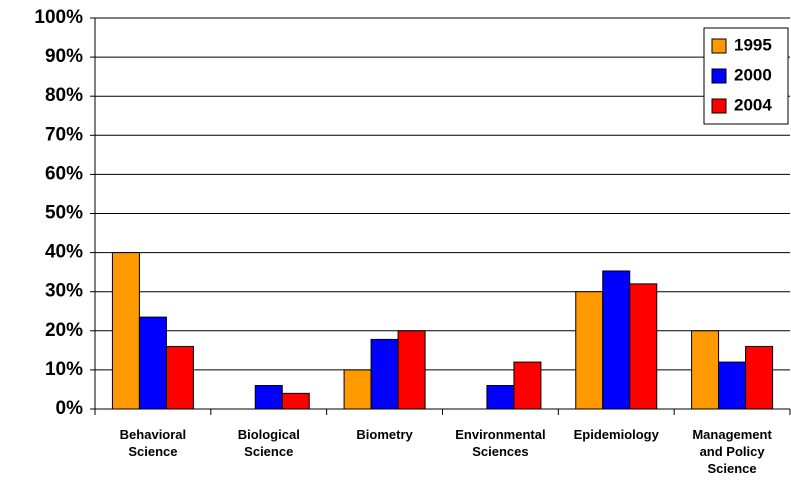  I want to click on y-tick-label: 100%, so click(58, 17).